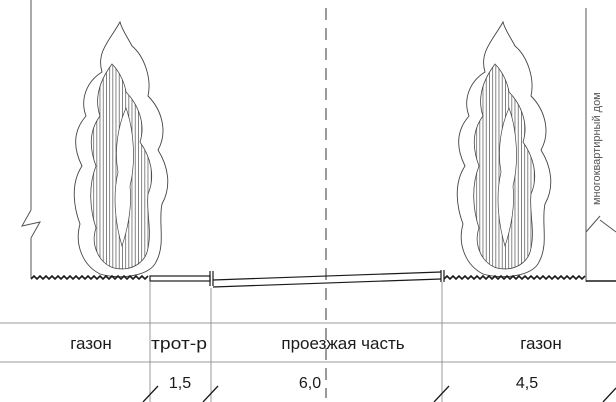  What do you see at coordinates (597, 148) in the screenshot?
I see `building-label: многоквартирный дом` at bounding box center [597, 148].